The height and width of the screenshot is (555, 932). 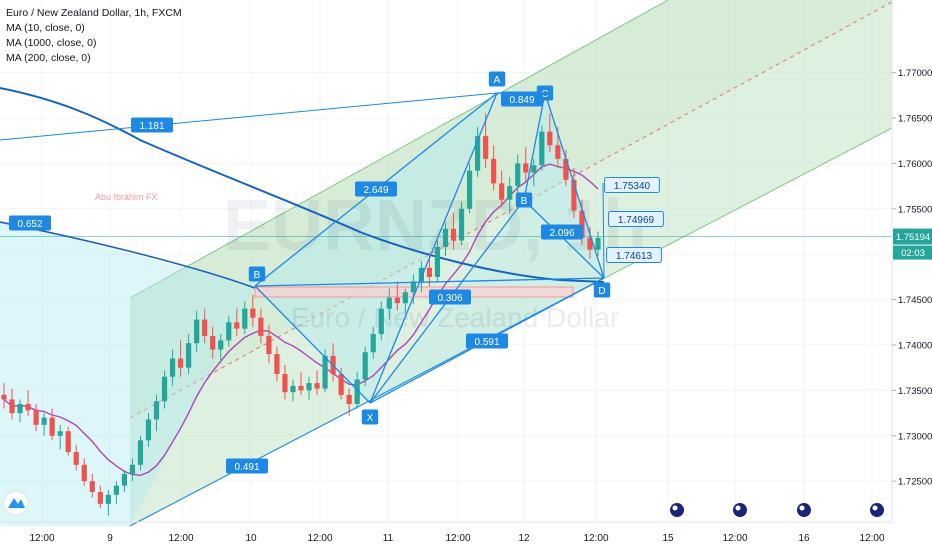 I want to click on price-label-box, so click(x=636, y=219).